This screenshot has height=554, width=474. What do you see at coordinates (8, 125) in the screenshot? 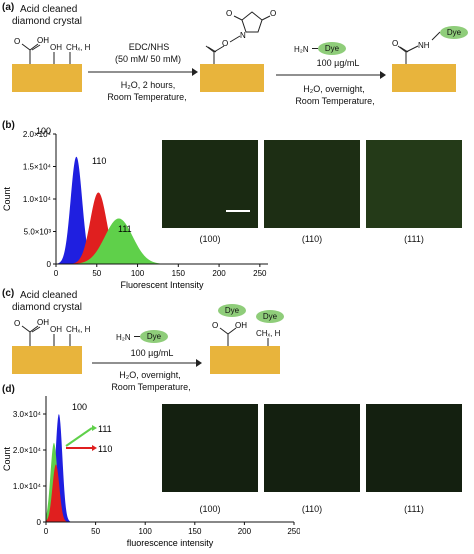
I see `panel-label-b: (b)` at bounding box center [8, 125].